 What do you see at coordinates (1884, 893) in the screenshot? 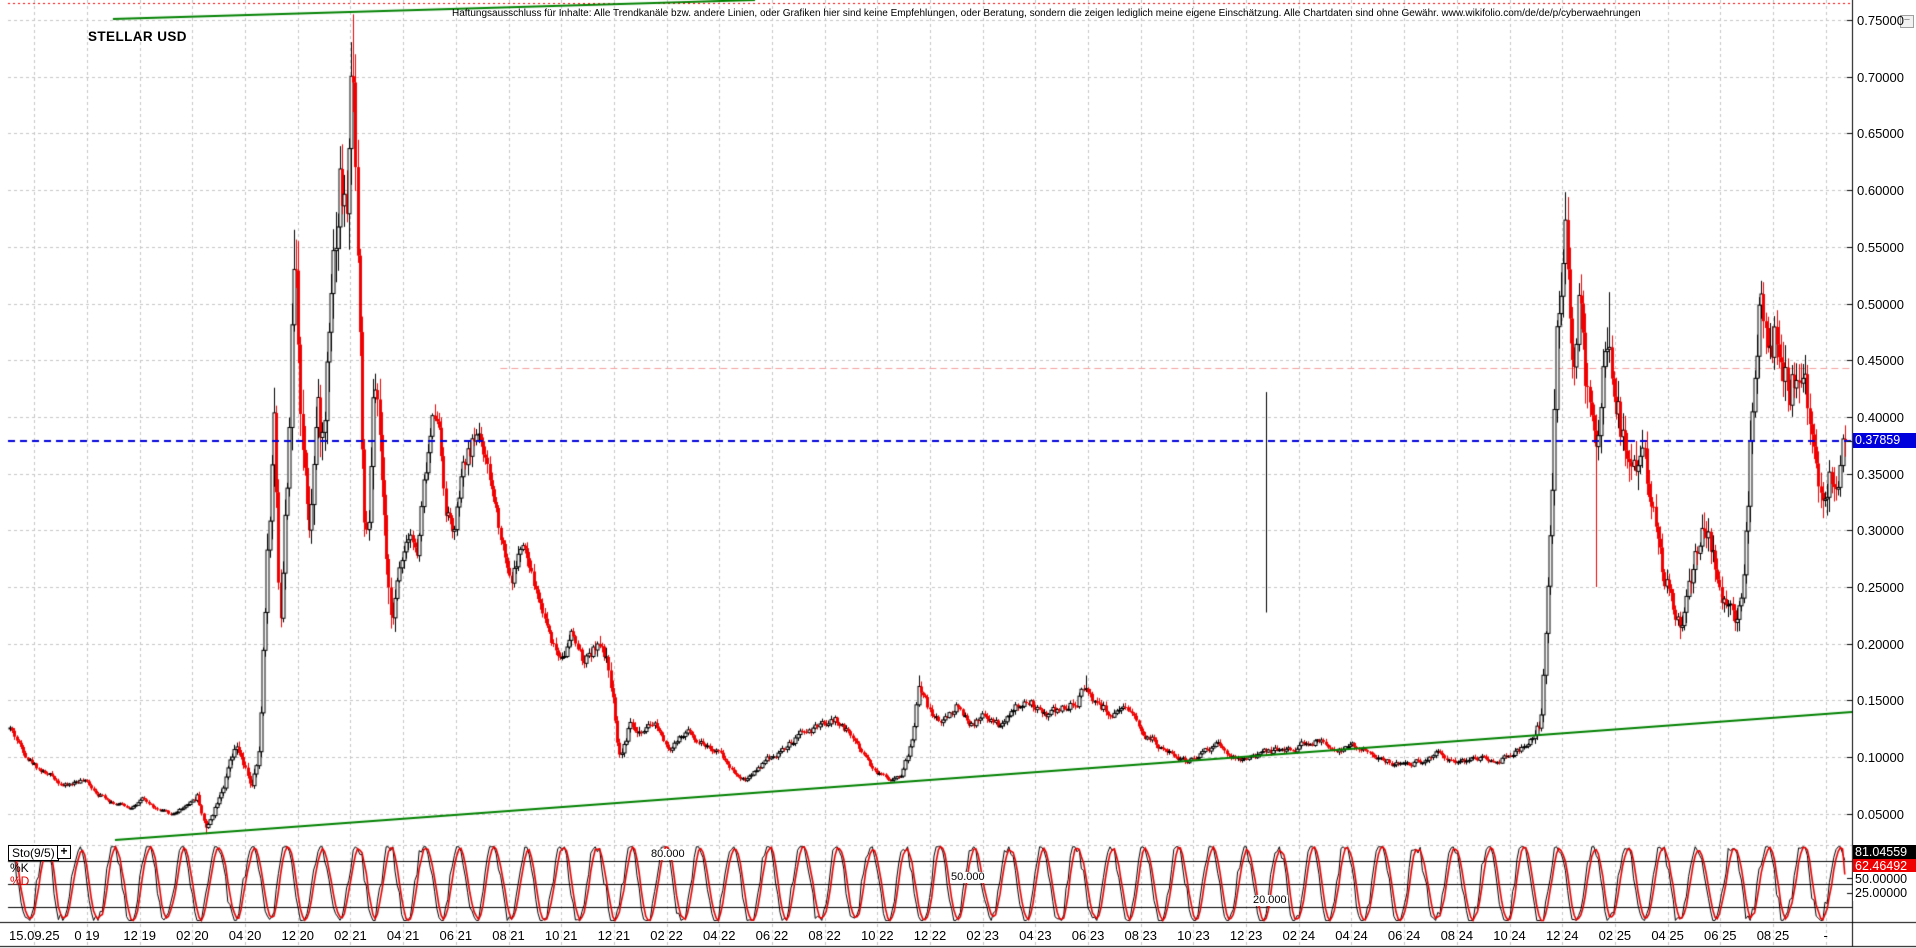
I see `sto-axis-25: 25.00000` at bounding box center [1884, 893].